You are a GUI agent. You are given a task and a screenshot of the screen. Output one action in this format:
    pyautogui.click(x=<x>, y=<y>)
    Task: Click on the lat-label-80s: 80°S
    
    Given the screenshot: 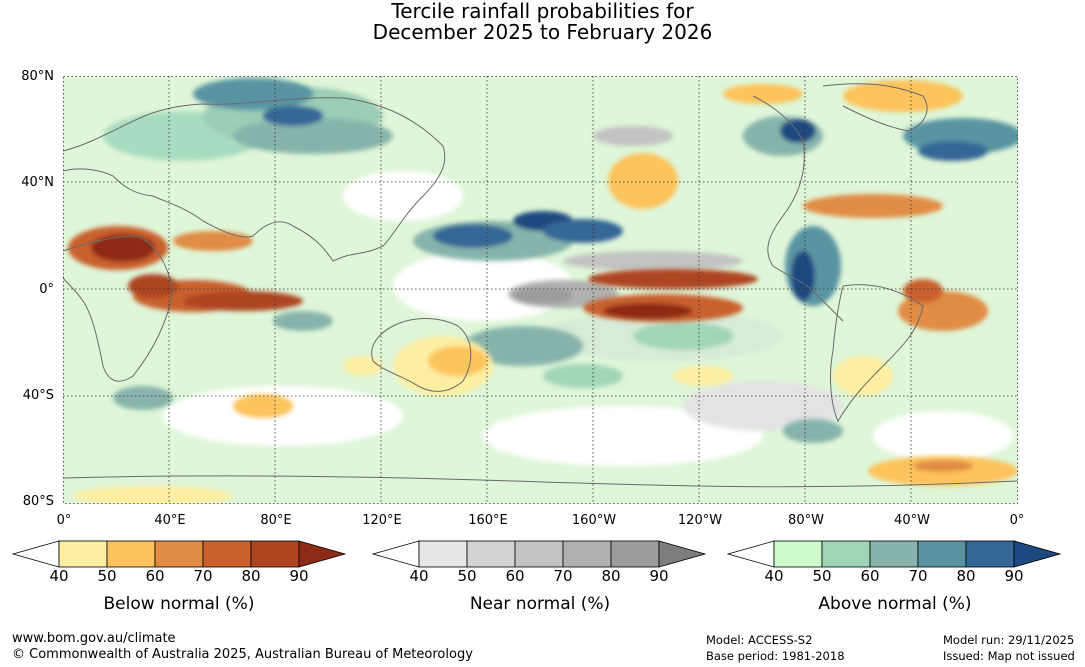 What is the action you would take?
    pyautogui.click(x=38, y=501)
    